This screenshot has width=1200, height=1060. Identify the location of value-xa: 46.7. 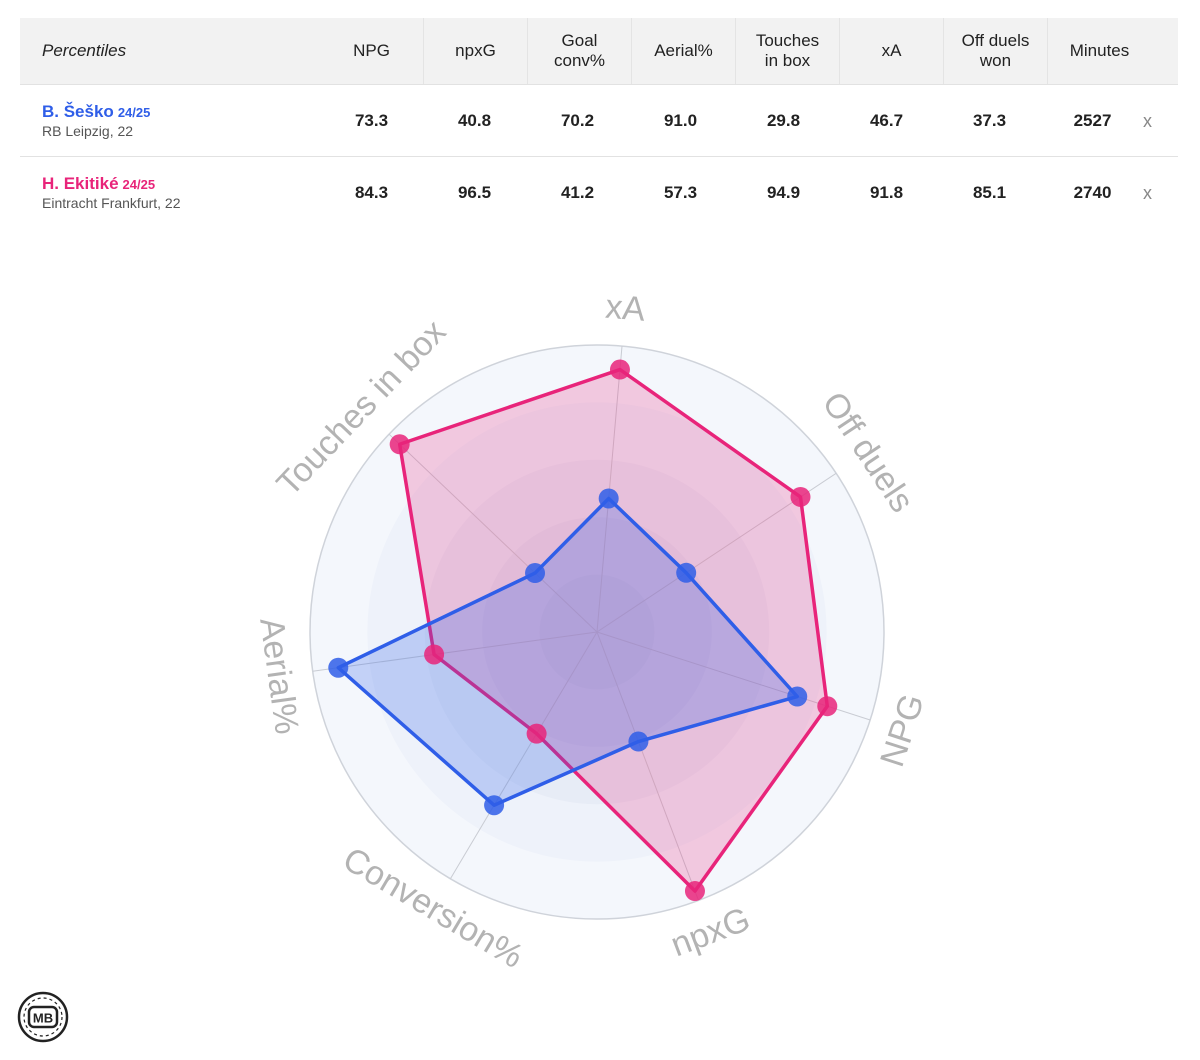
(886, 120).